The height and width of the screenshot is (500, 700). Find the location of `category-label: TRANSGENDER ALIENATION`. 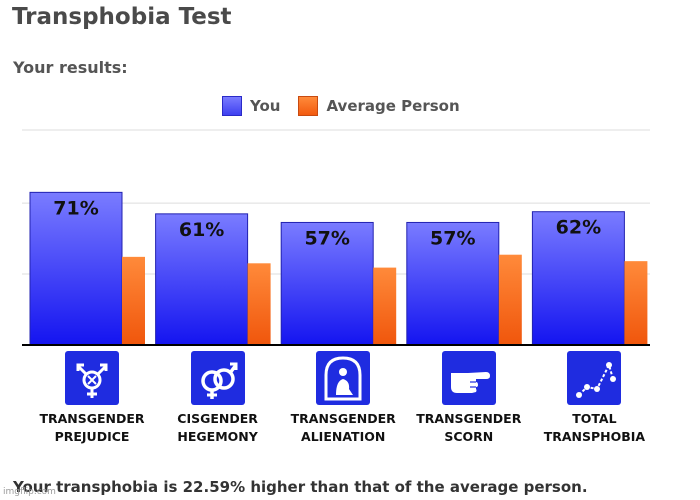

category-label: TRANSGENDER ALIENATION is located at coordinates (343, 428).